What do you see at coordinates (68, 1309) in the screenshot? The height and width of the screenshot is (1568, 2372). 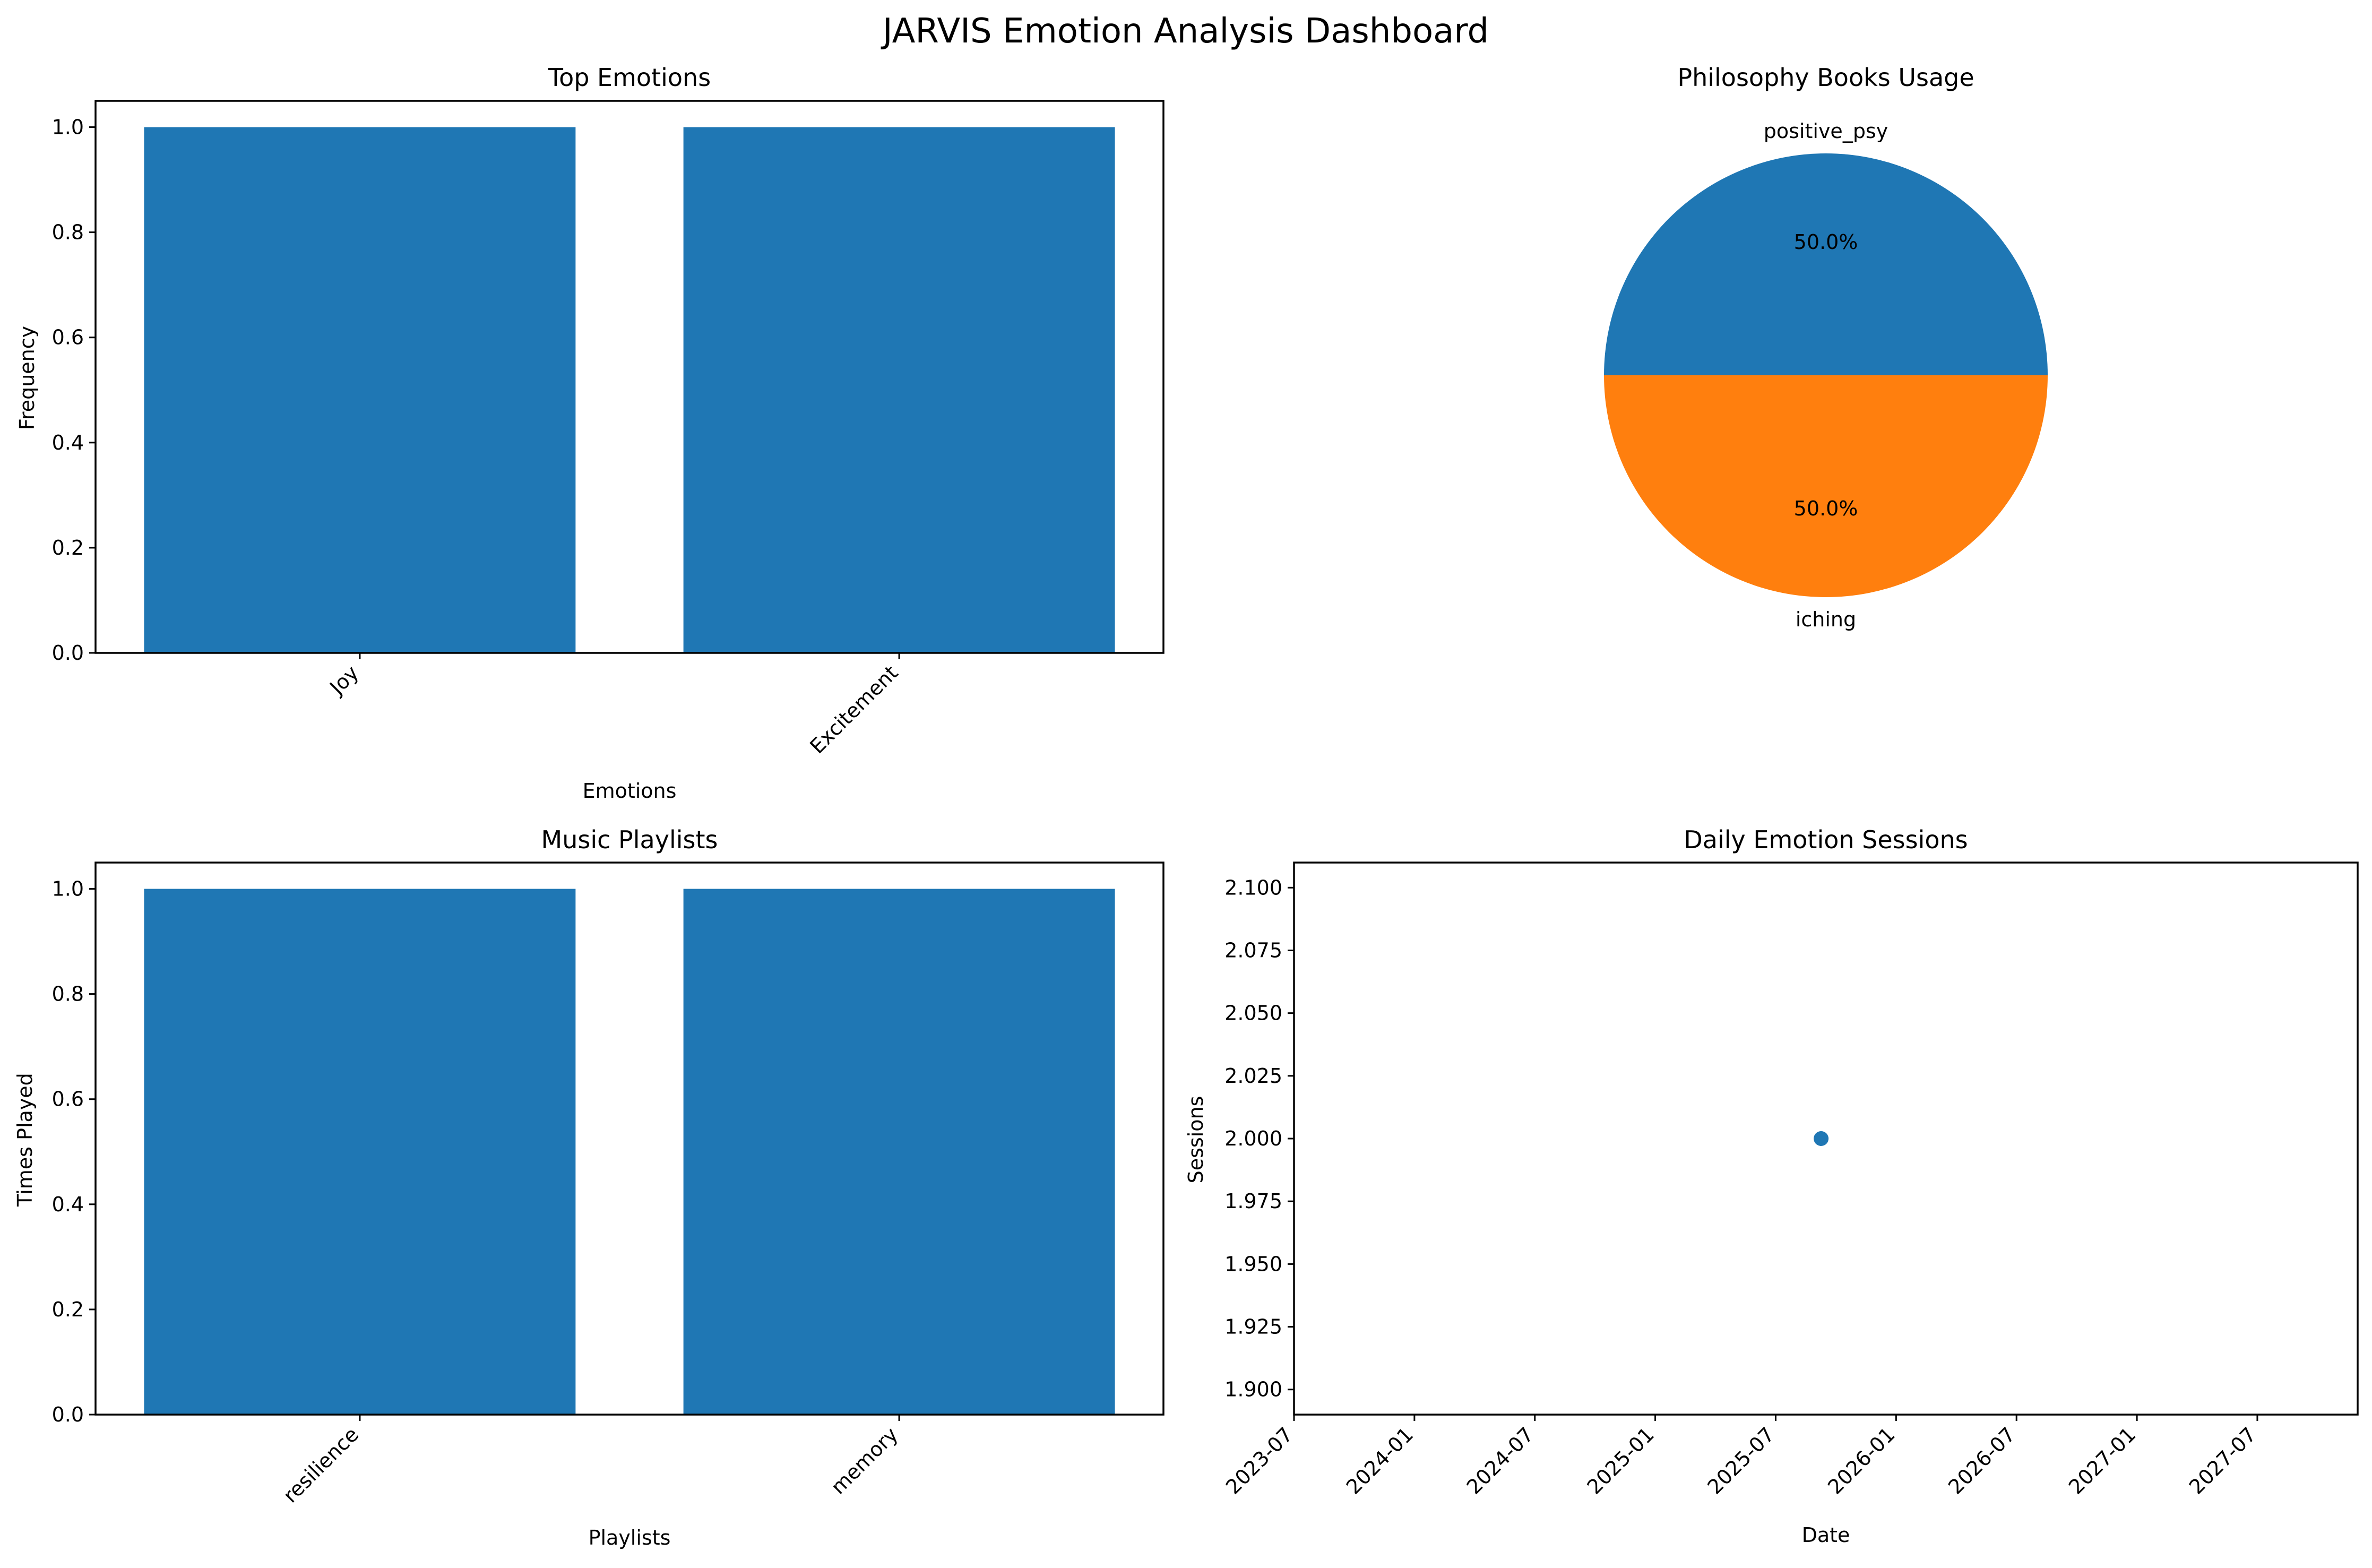 I see `music-playlists-ytick-label: 0.2` at bounding box center [68, 1309].